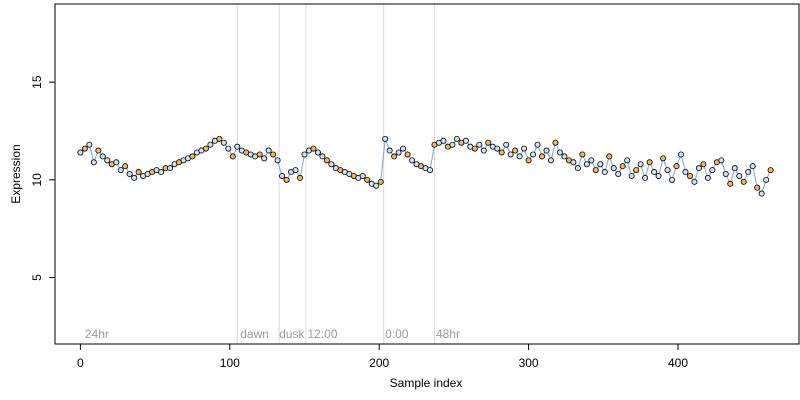 The height and width of the screenshot is (400, 800). Describe the element at coordinates (16, 173) in the screenshot. I see `y-axis-title: Expression` at that location.